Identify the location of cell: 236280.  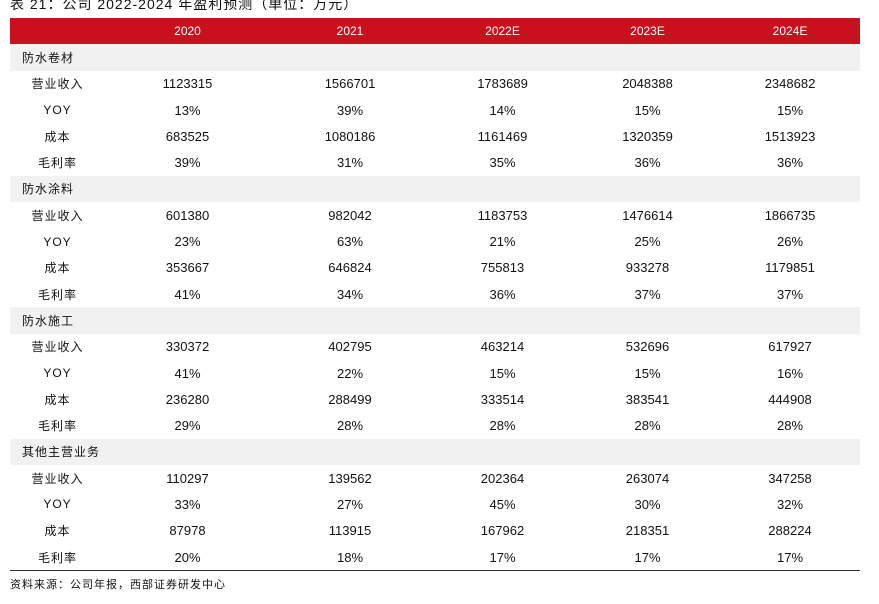
(187, 399).